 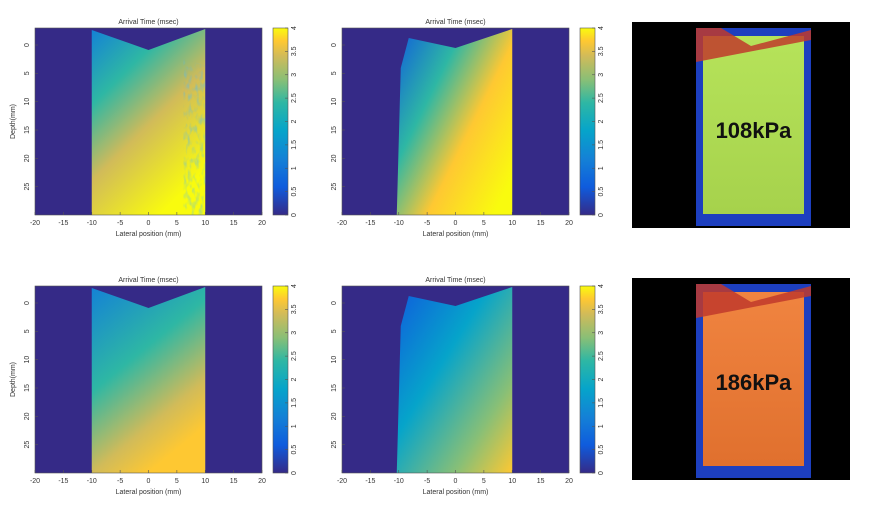 What do you see at coordinates (234, 481) in the screenshot?
I see `x-tick-label: 15` at bounding box center [234, 481].